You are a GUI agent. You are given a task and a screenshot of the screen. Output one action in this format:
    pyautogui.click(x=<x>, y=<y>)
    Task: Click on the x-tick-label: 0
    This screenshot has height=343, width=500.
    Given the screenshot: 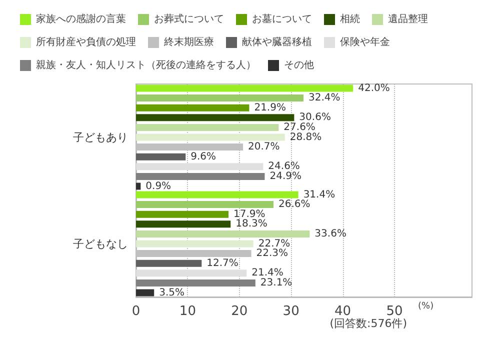 What is the action you would take?
    pyautogui.click(x=136, y=311)
    